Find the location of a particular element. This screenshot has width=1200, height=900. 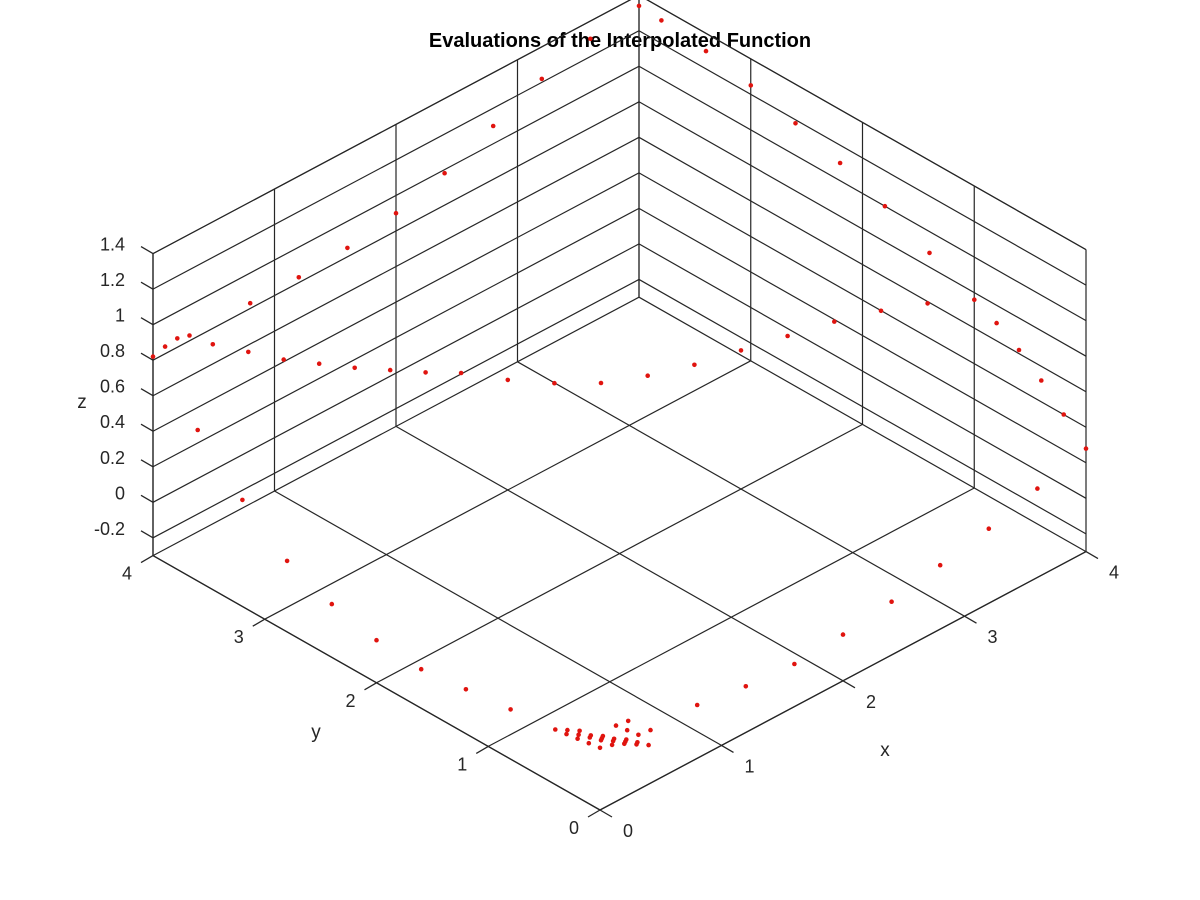

z-tick-label: 0.8 is located at coordinates (112, 351).